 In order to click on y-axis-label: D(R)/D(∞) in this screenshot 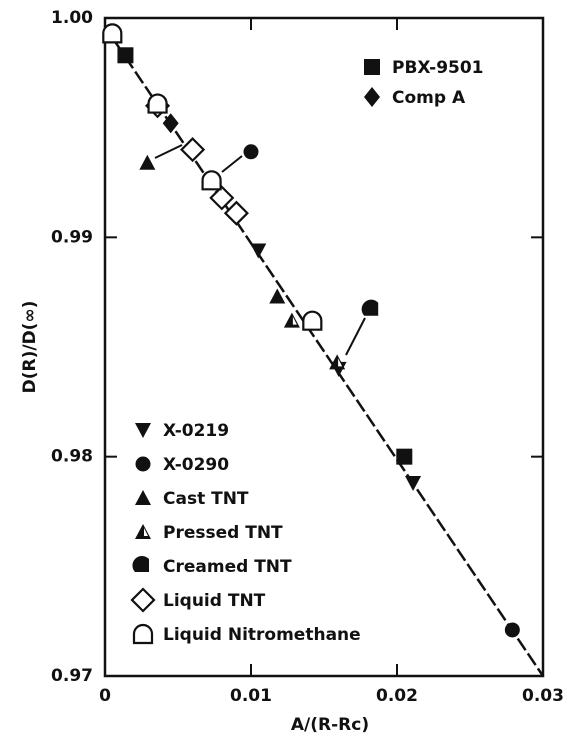, I will do `click(30, 347)`.